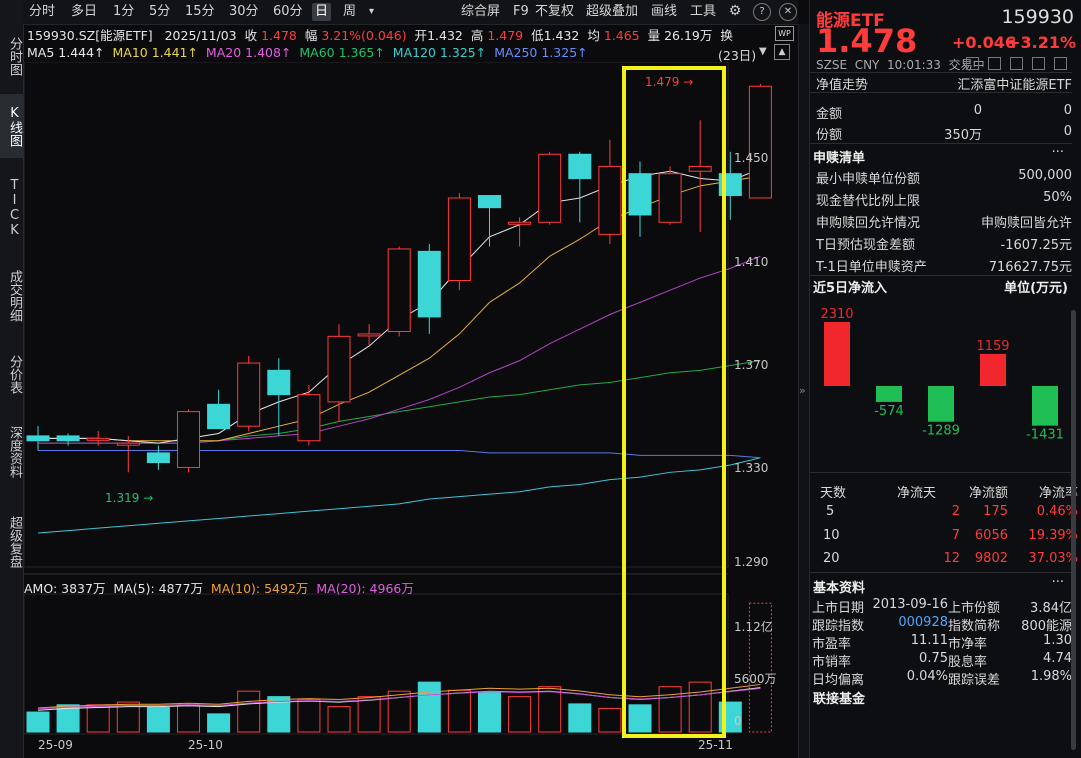 This screenshot has height=758, width=1081. Describe the element at coordinates (612, 11) in the screenshot. I see `tool-overlay: 超级叠加` at that location.